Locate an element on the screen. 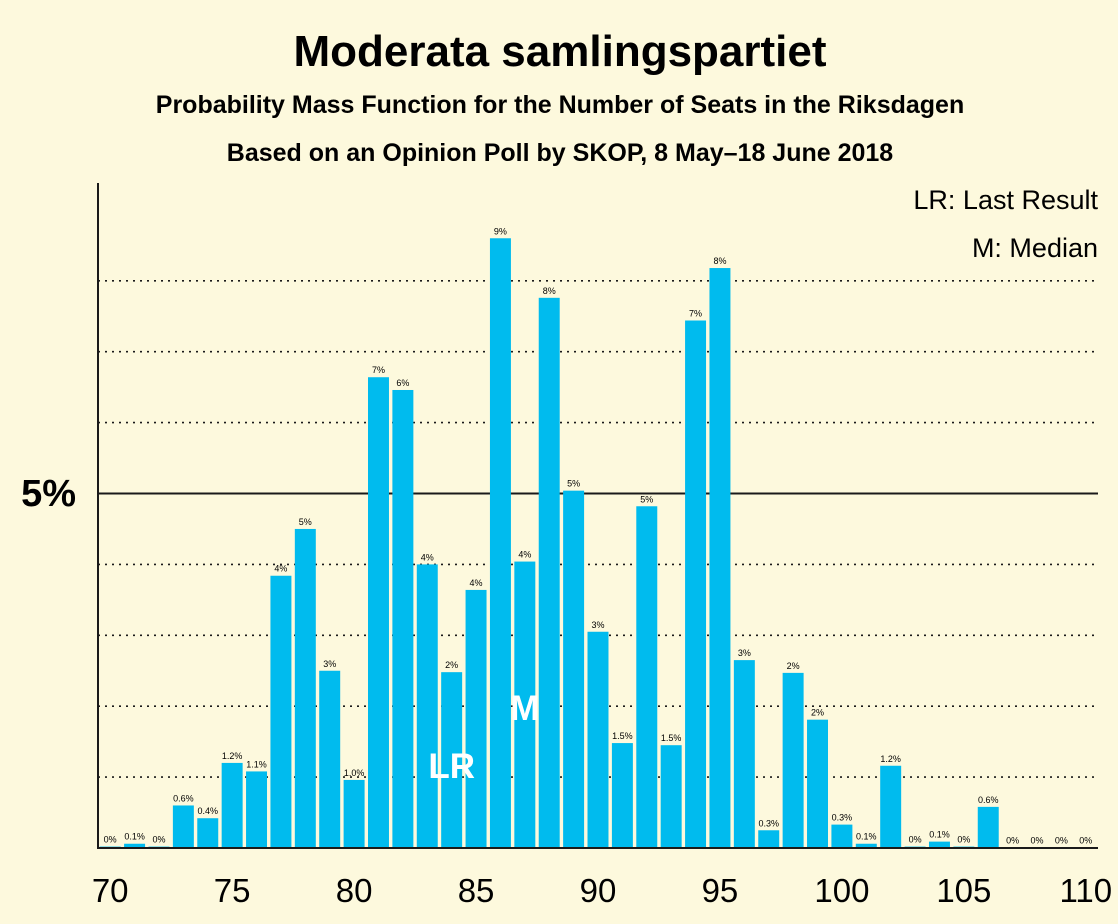 This screenshot has width=1118, height=924. bar-label-94: 7% is located at coordinates (695, 314).